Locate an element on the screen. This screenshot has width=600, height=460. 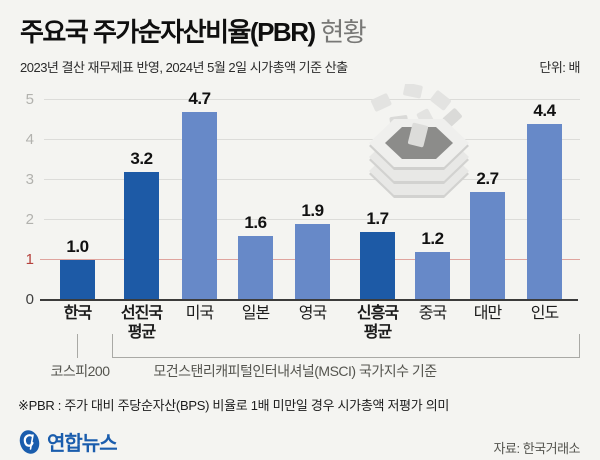
unit-label: 단위: 배 is located at coordinates (559, 67).